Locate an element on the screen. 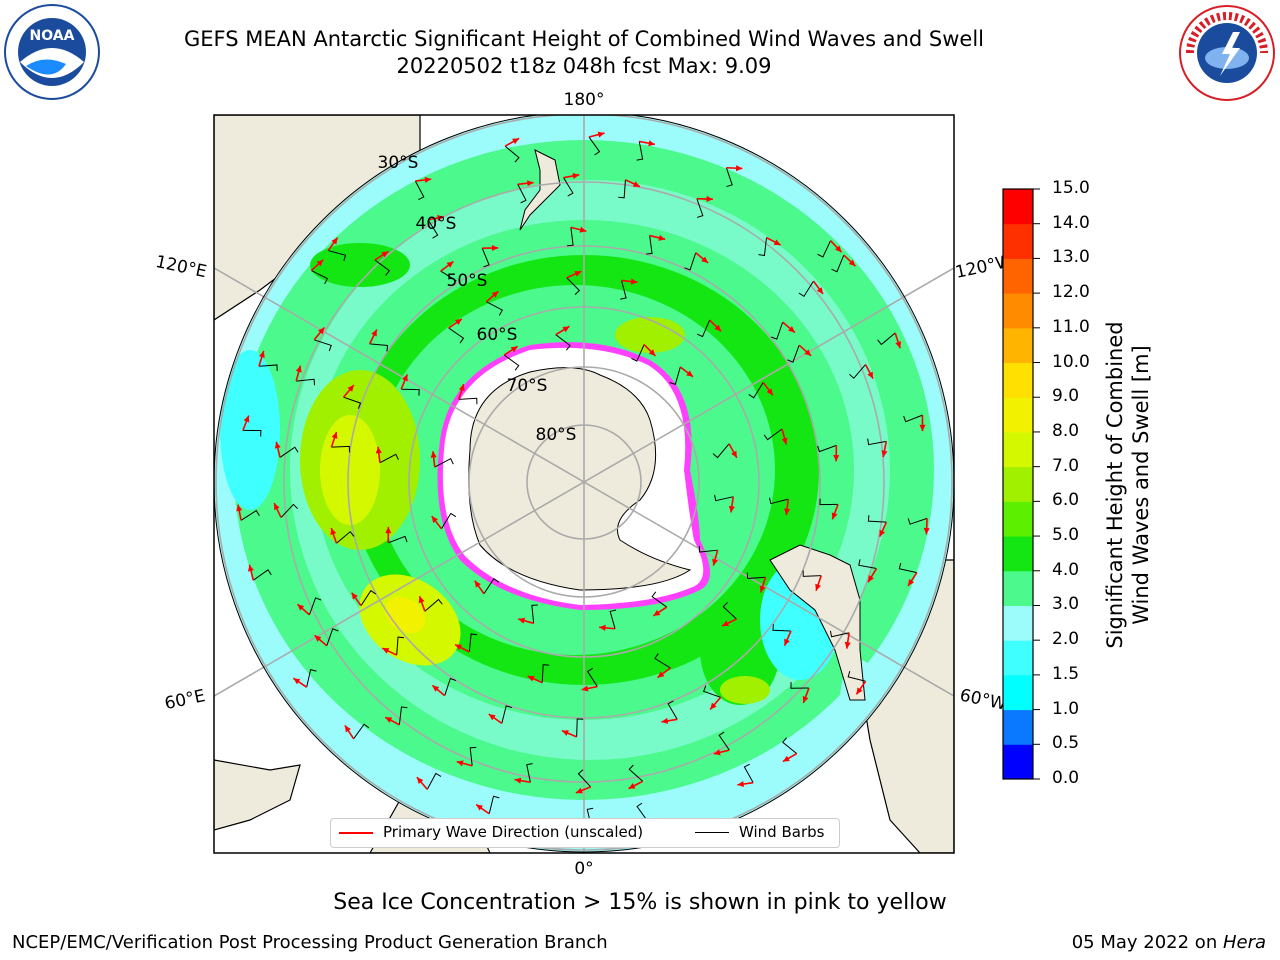 The width and height of the screenshot is (1280, 960). noaa-logo: NOAA is located at coordinates (52, 52).